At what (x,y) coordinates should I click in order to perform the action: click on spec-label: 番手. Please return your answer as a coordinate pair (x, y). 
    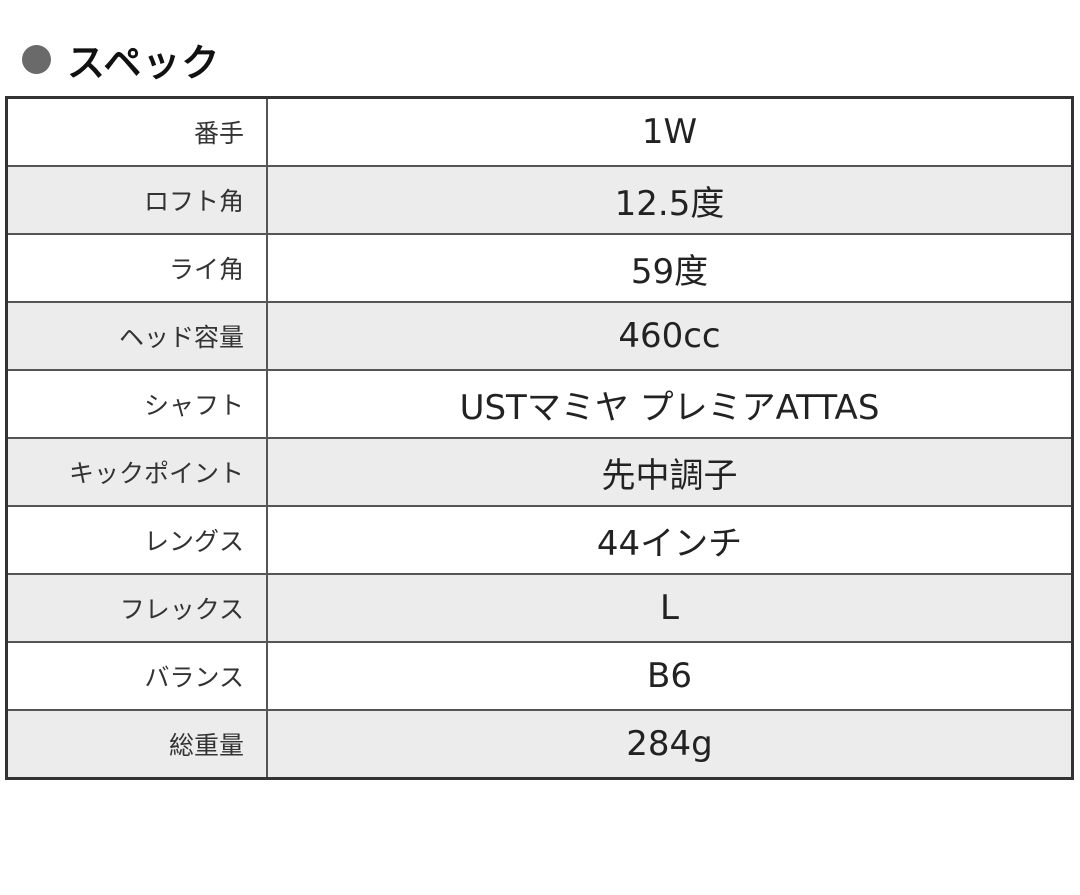
    Looking at the image, I should click on (136, 131).